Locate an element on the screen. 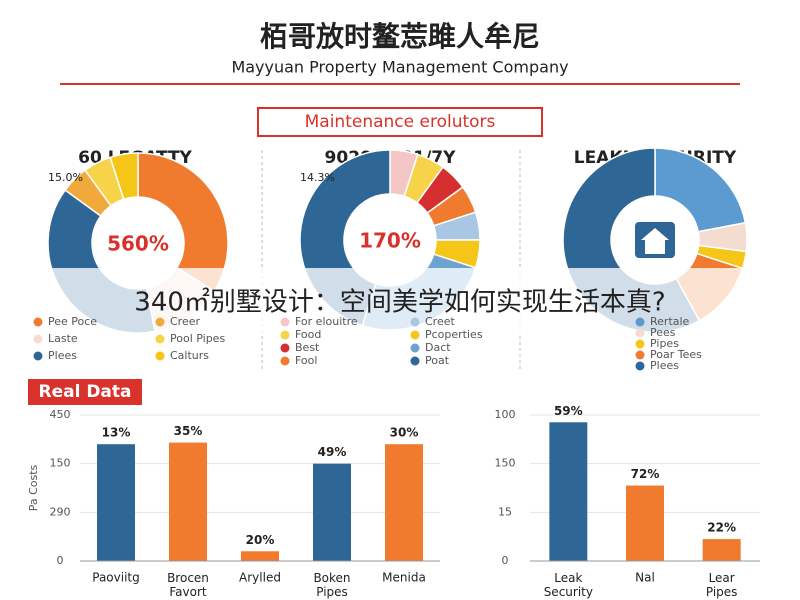 The height and width of the screenshot is (600, 800). x-tick-label: Boken Pipes is located at coordinates (331, 585).